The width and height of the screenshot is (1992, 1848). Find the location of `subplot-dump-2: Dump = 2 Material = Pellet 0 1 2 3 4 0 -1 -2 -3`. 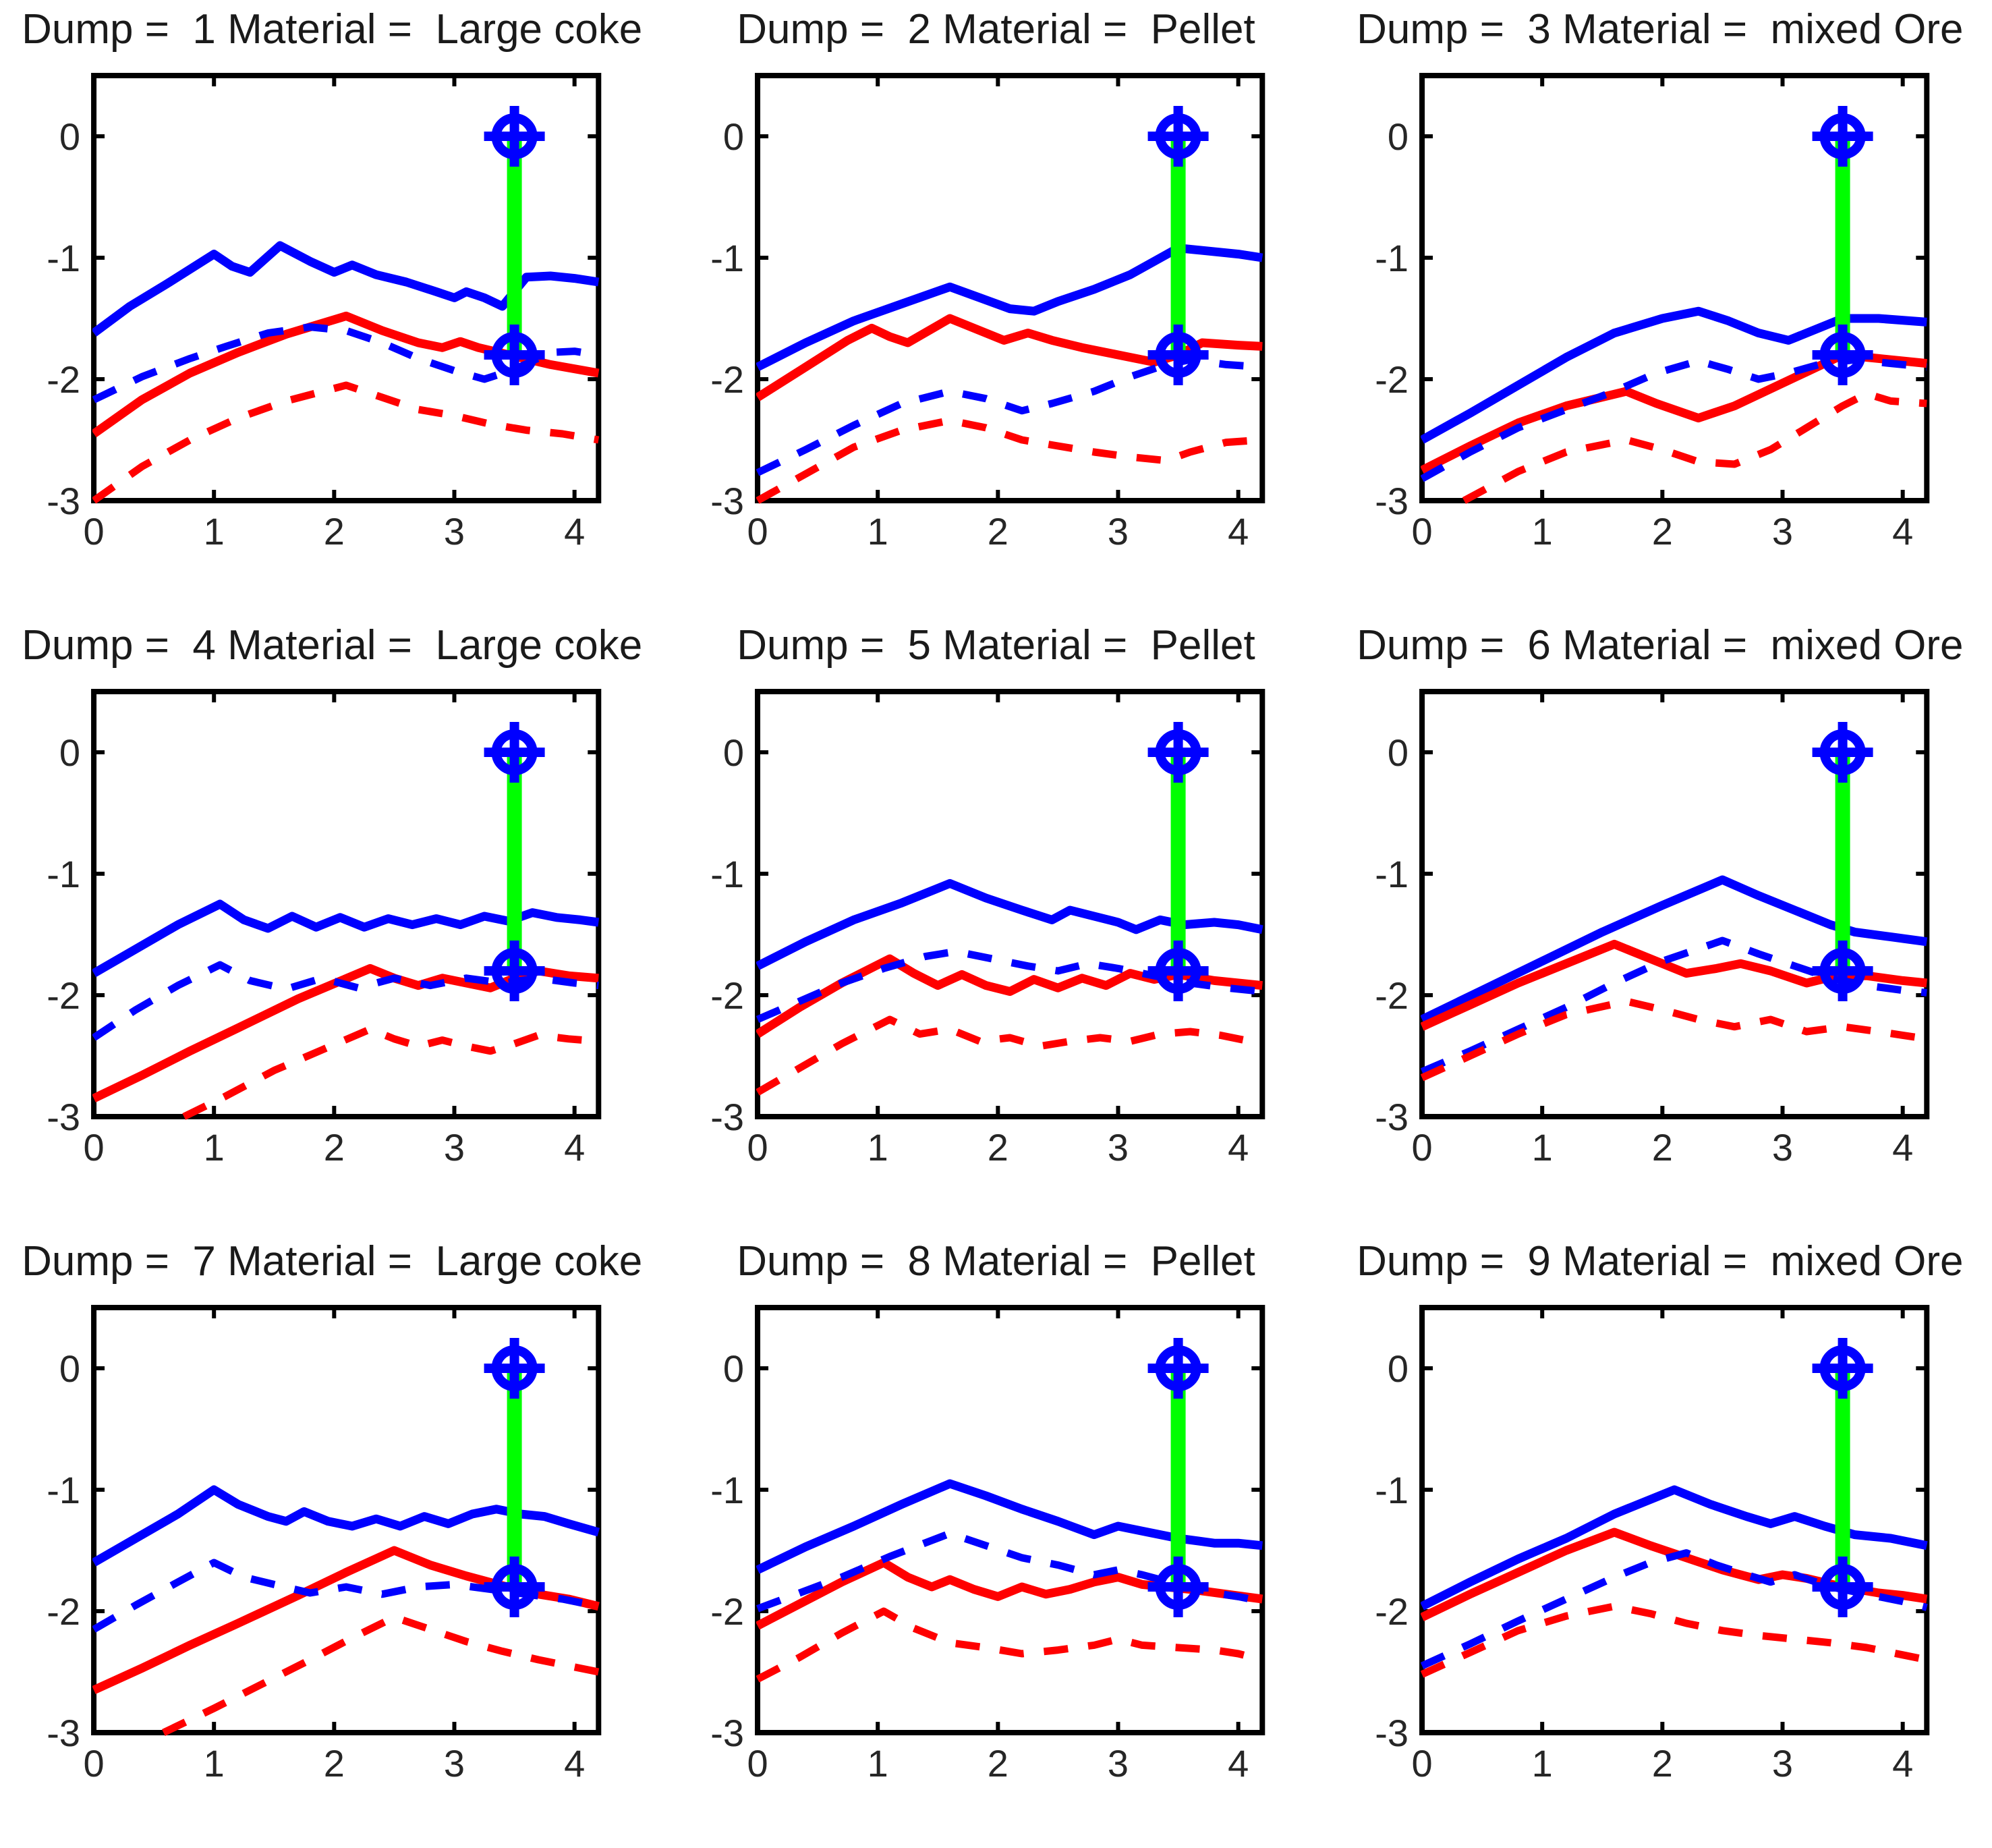

subplot-dump-2: Dump = 2 Material = Pellet 0 1 2 3 4 0 -1 -2 -3 is located at coordinates (996, 308).